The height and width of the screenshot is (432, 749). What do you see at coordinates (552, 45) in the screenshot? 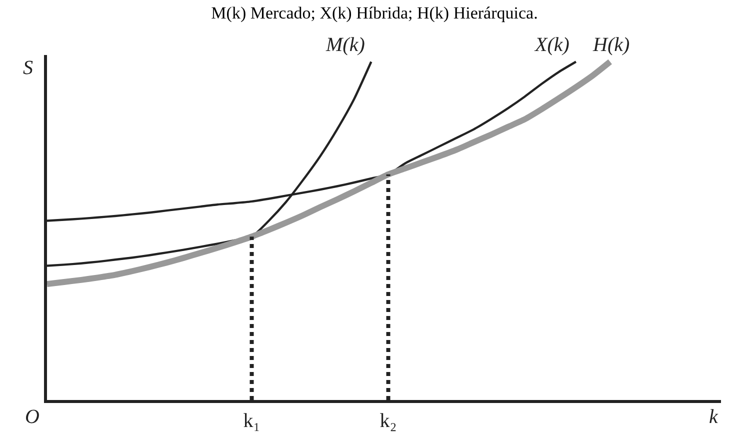
I see `series-label: X(k)` at bounding box center [552, 45].